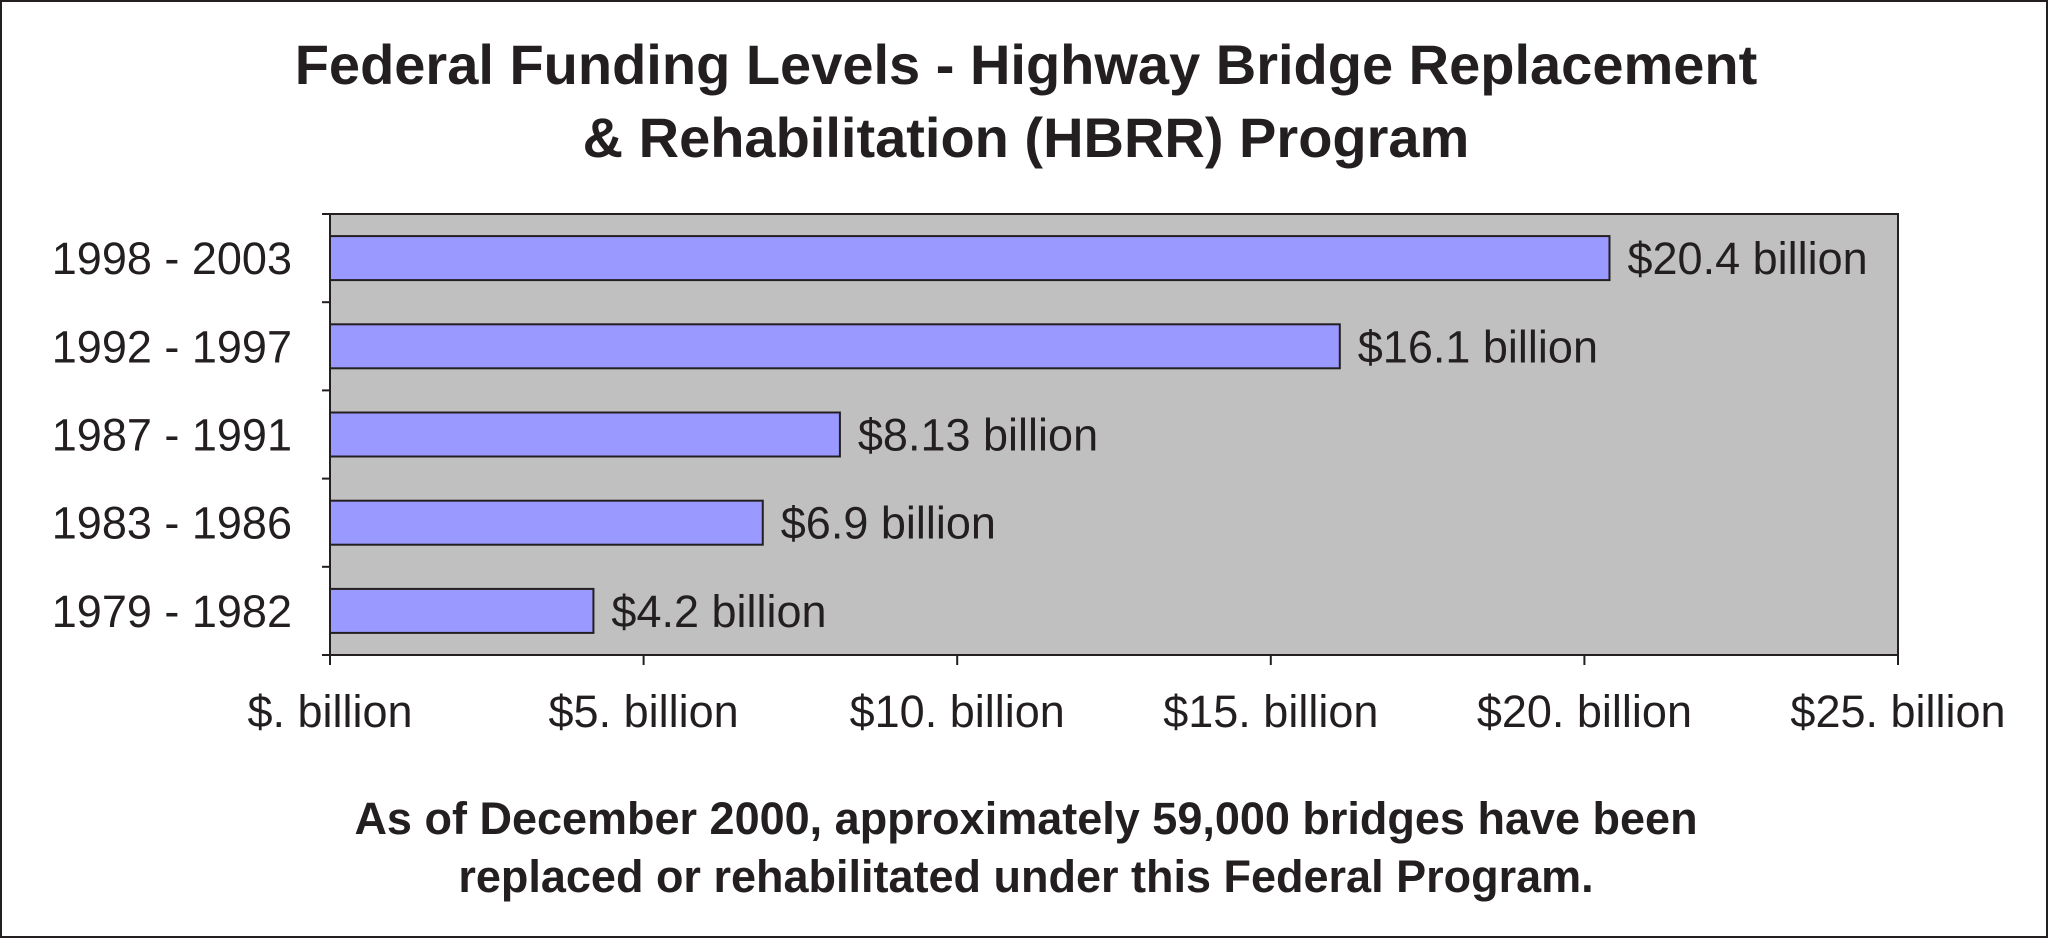  What do you see at coordinates (644, 711) in the screenshot?
I see `x-tick-label-1: $5. billion` at bounding box center [644, 711].